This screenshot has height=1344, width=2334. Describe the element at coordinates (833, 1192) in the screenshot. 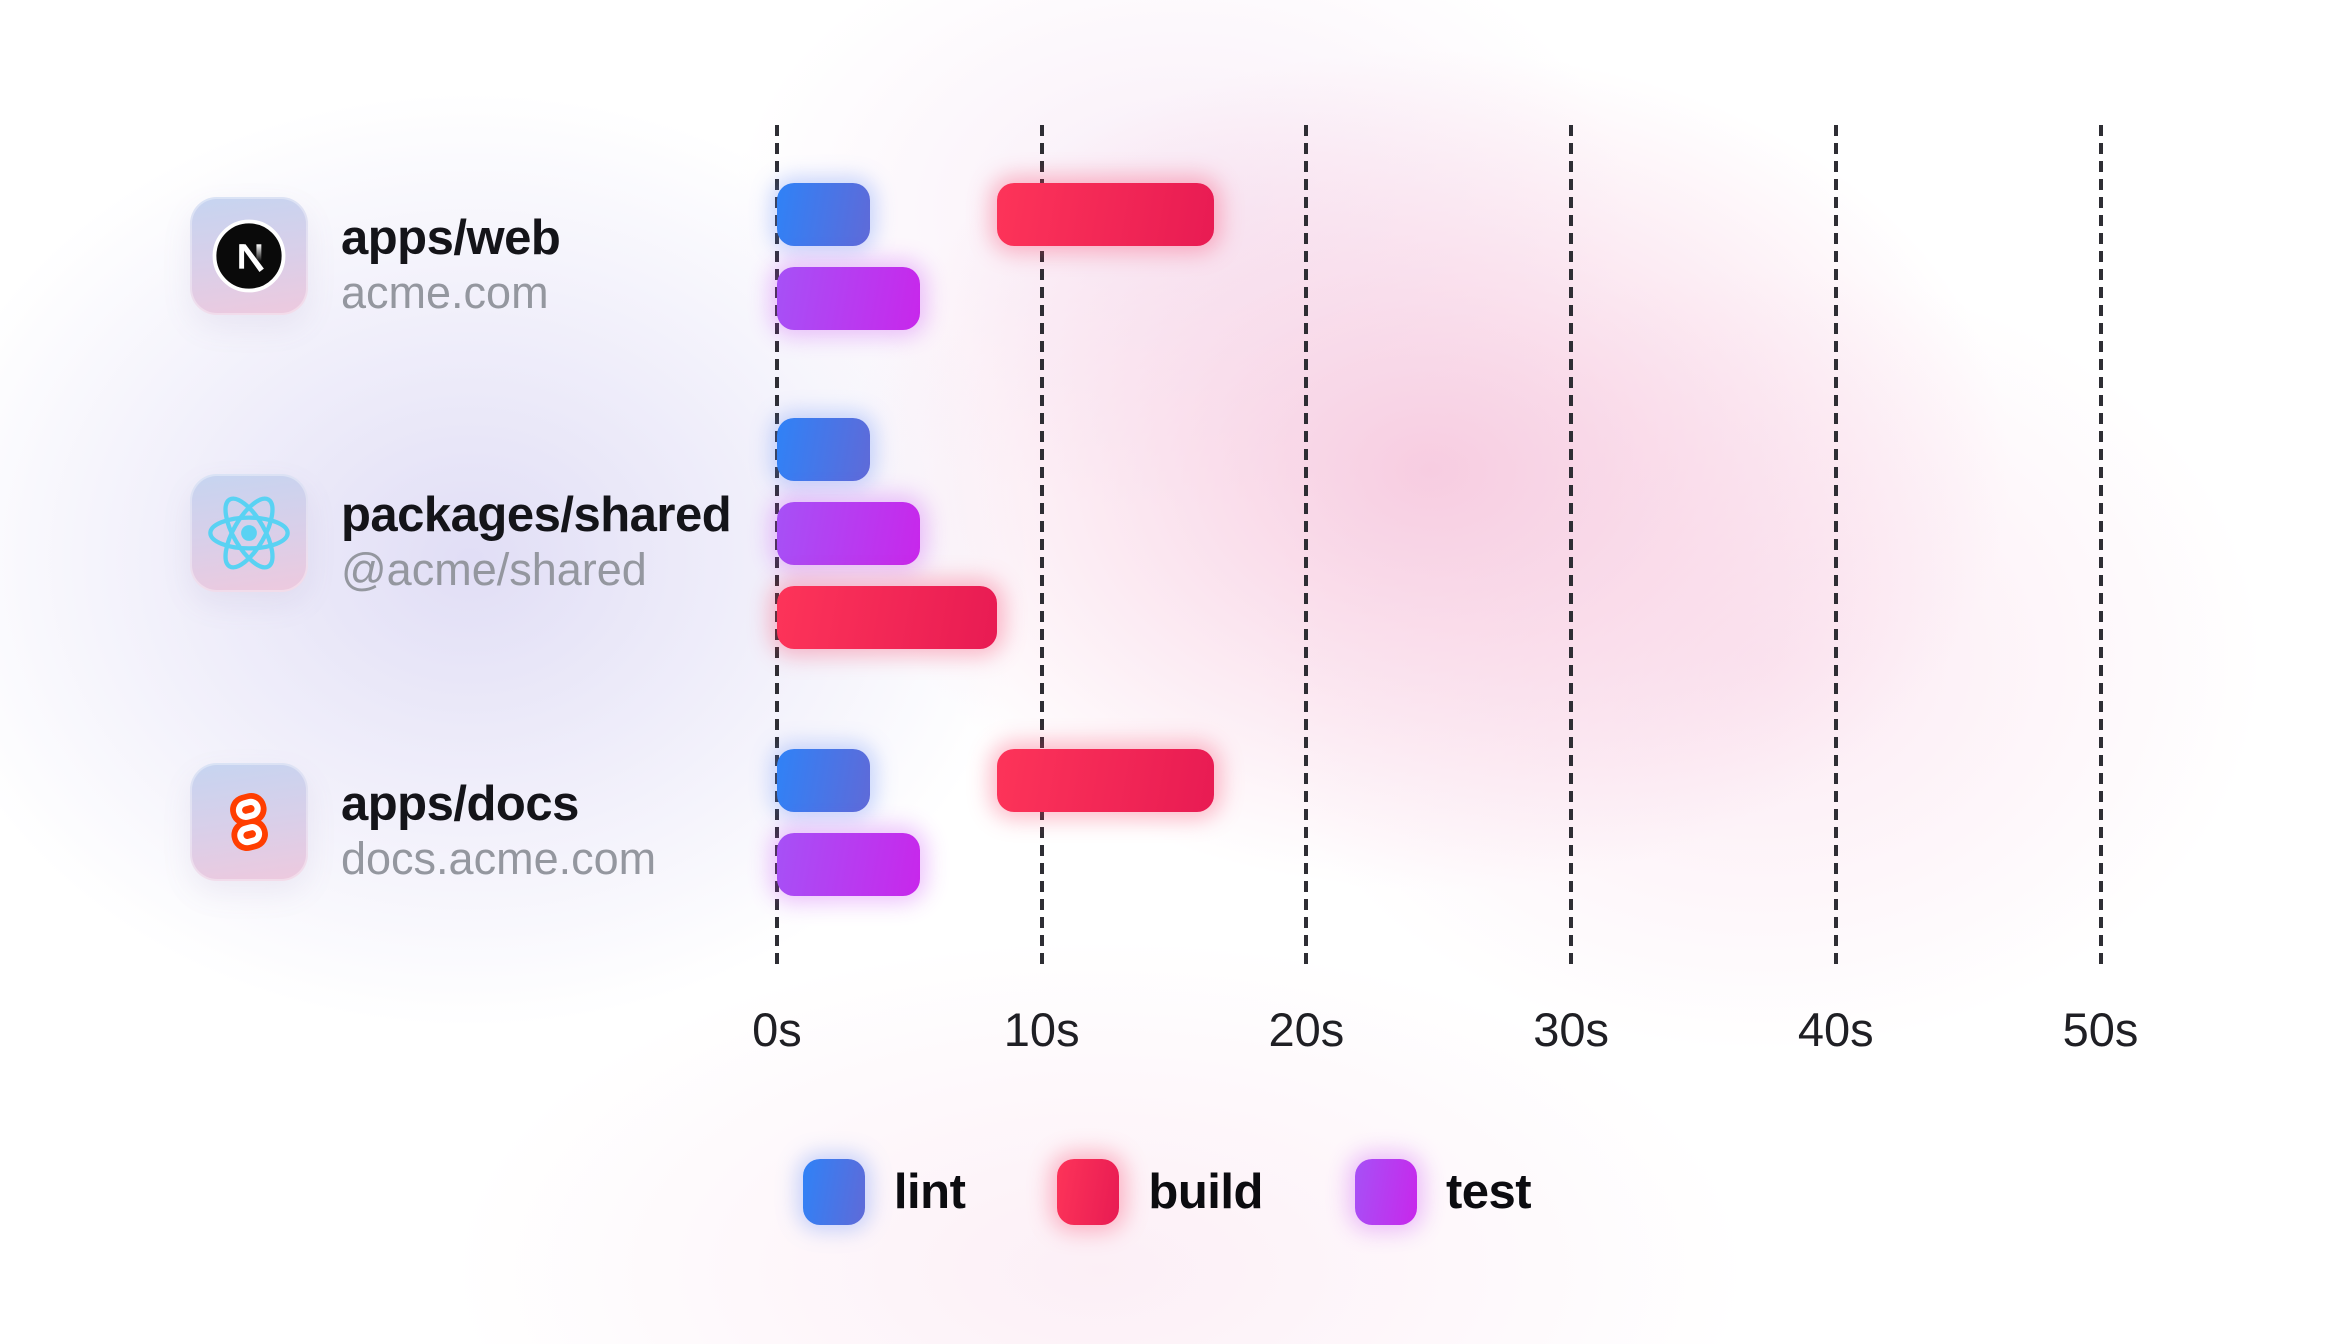

I see `legend-swatch-lint` at that location.